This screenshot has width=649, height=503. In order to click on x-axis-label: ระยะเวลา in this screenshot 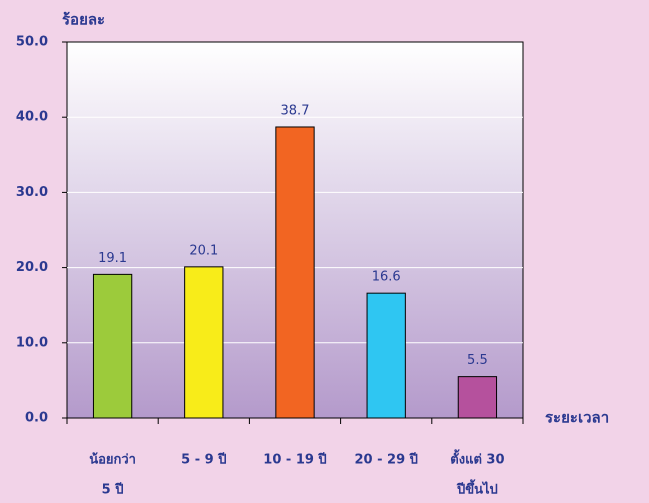, I will do `click(577, 418)`.